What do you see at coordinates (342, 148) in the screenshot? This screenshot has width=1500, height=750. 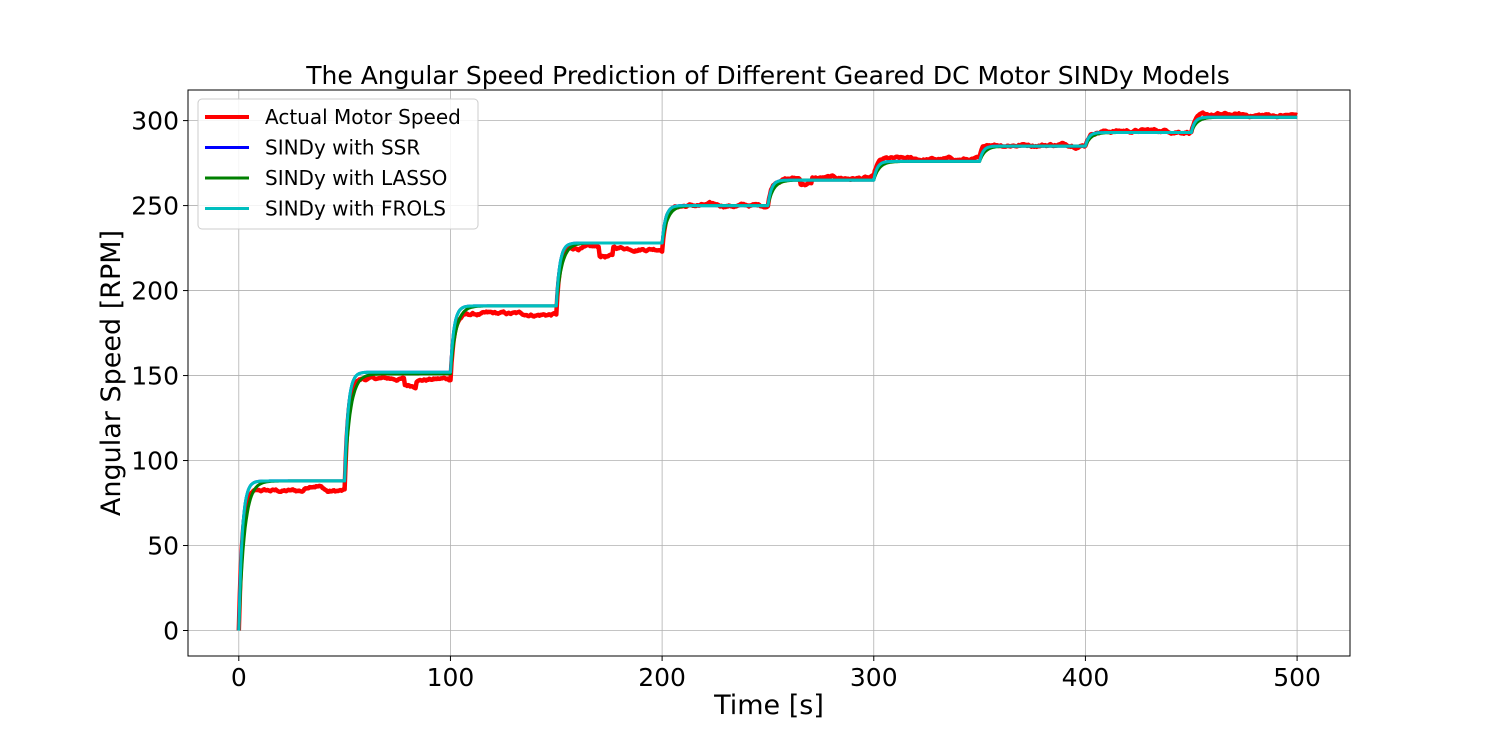 I see `legend-label-1: SINDy with SSR` at bounding box center [342, 148].